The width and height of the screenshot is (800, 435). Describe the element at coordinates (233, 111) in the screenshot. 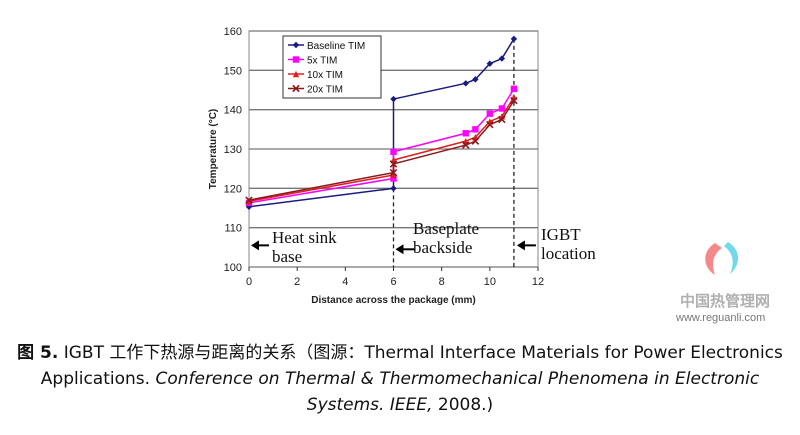

I see `y-tick-label: 140` at that location.